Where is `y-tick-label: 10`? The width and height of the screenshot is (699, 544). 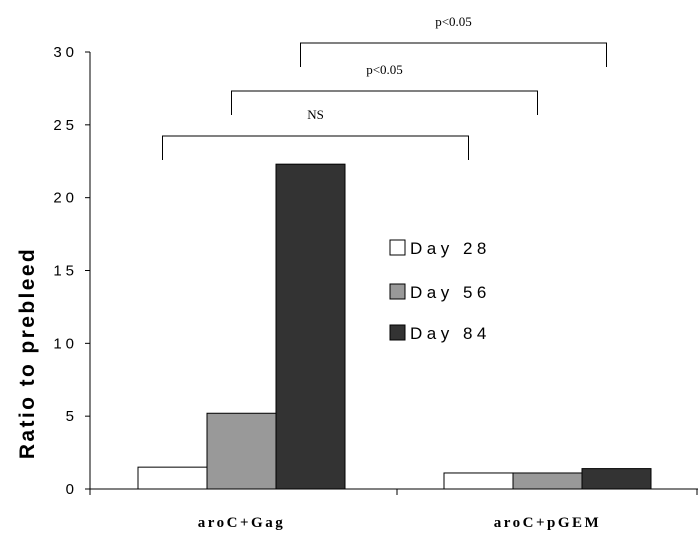
y-tick-label: 10 is located at coordinates (65, 343).